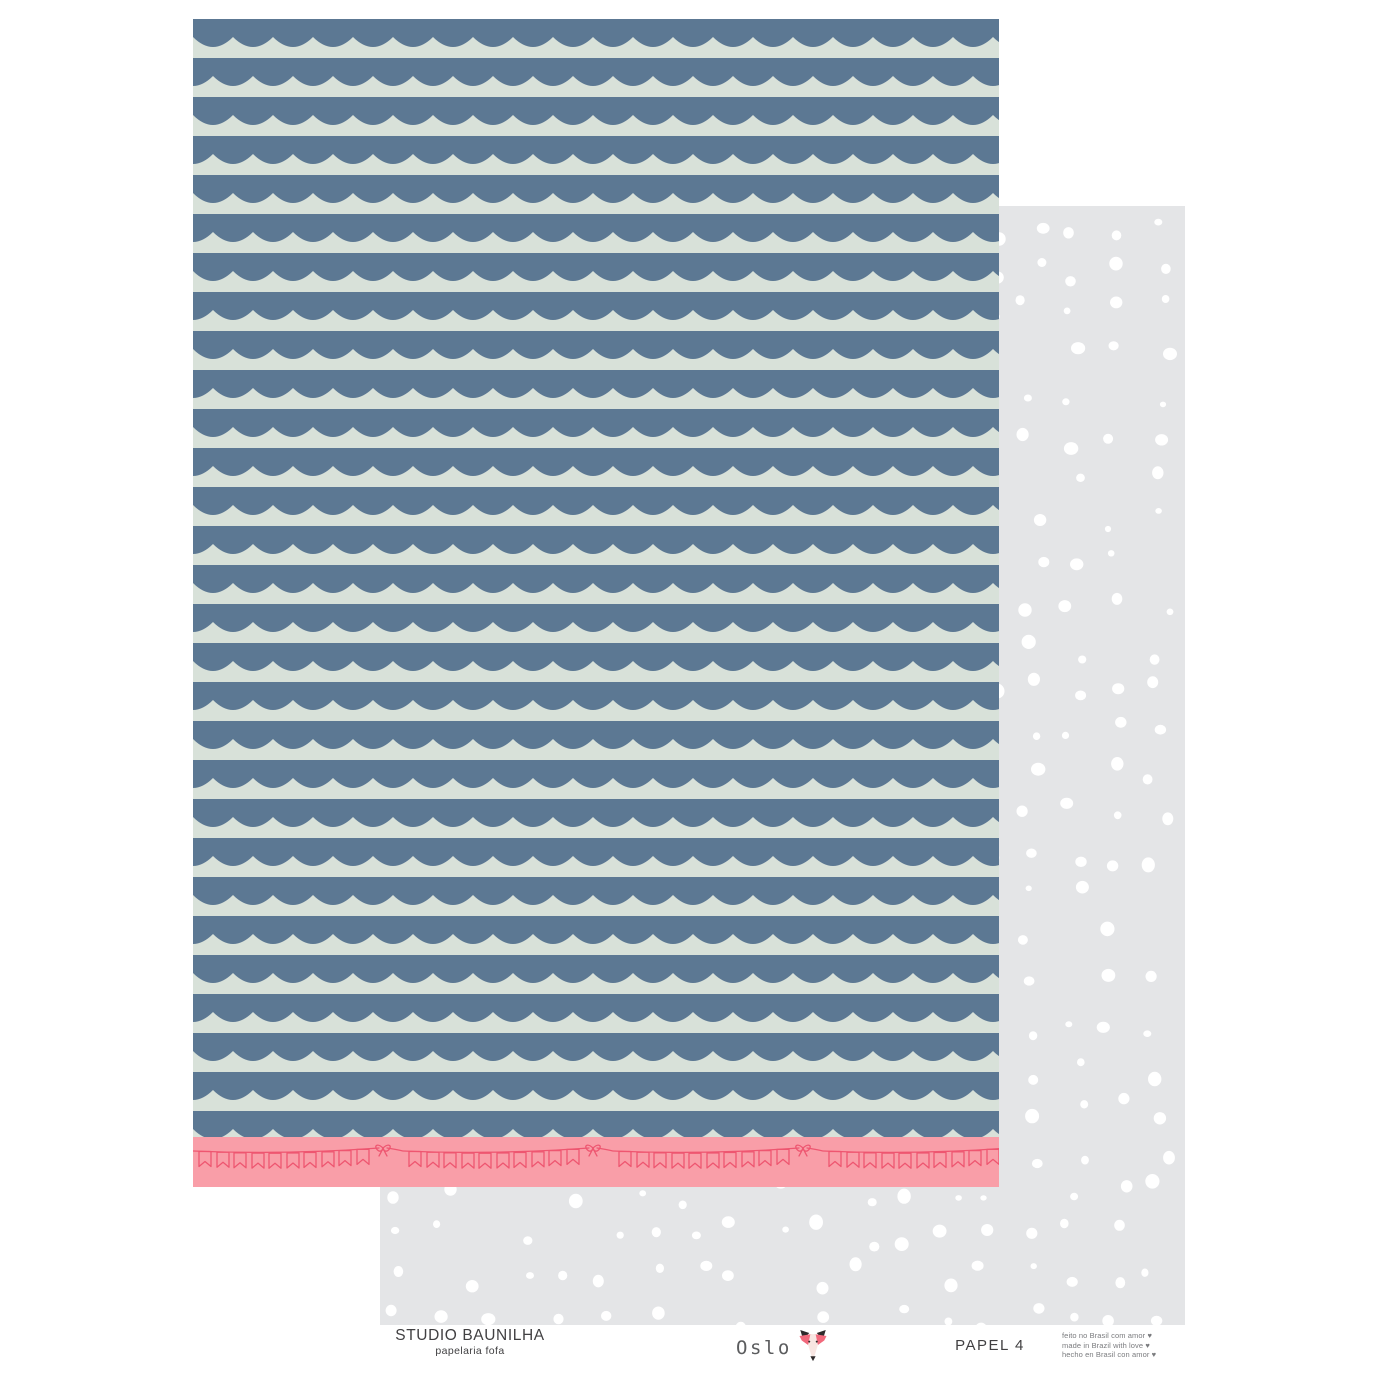 This screenshot has height=1394, width=1394. I want to click on fox-icon, so click(813, 1346).